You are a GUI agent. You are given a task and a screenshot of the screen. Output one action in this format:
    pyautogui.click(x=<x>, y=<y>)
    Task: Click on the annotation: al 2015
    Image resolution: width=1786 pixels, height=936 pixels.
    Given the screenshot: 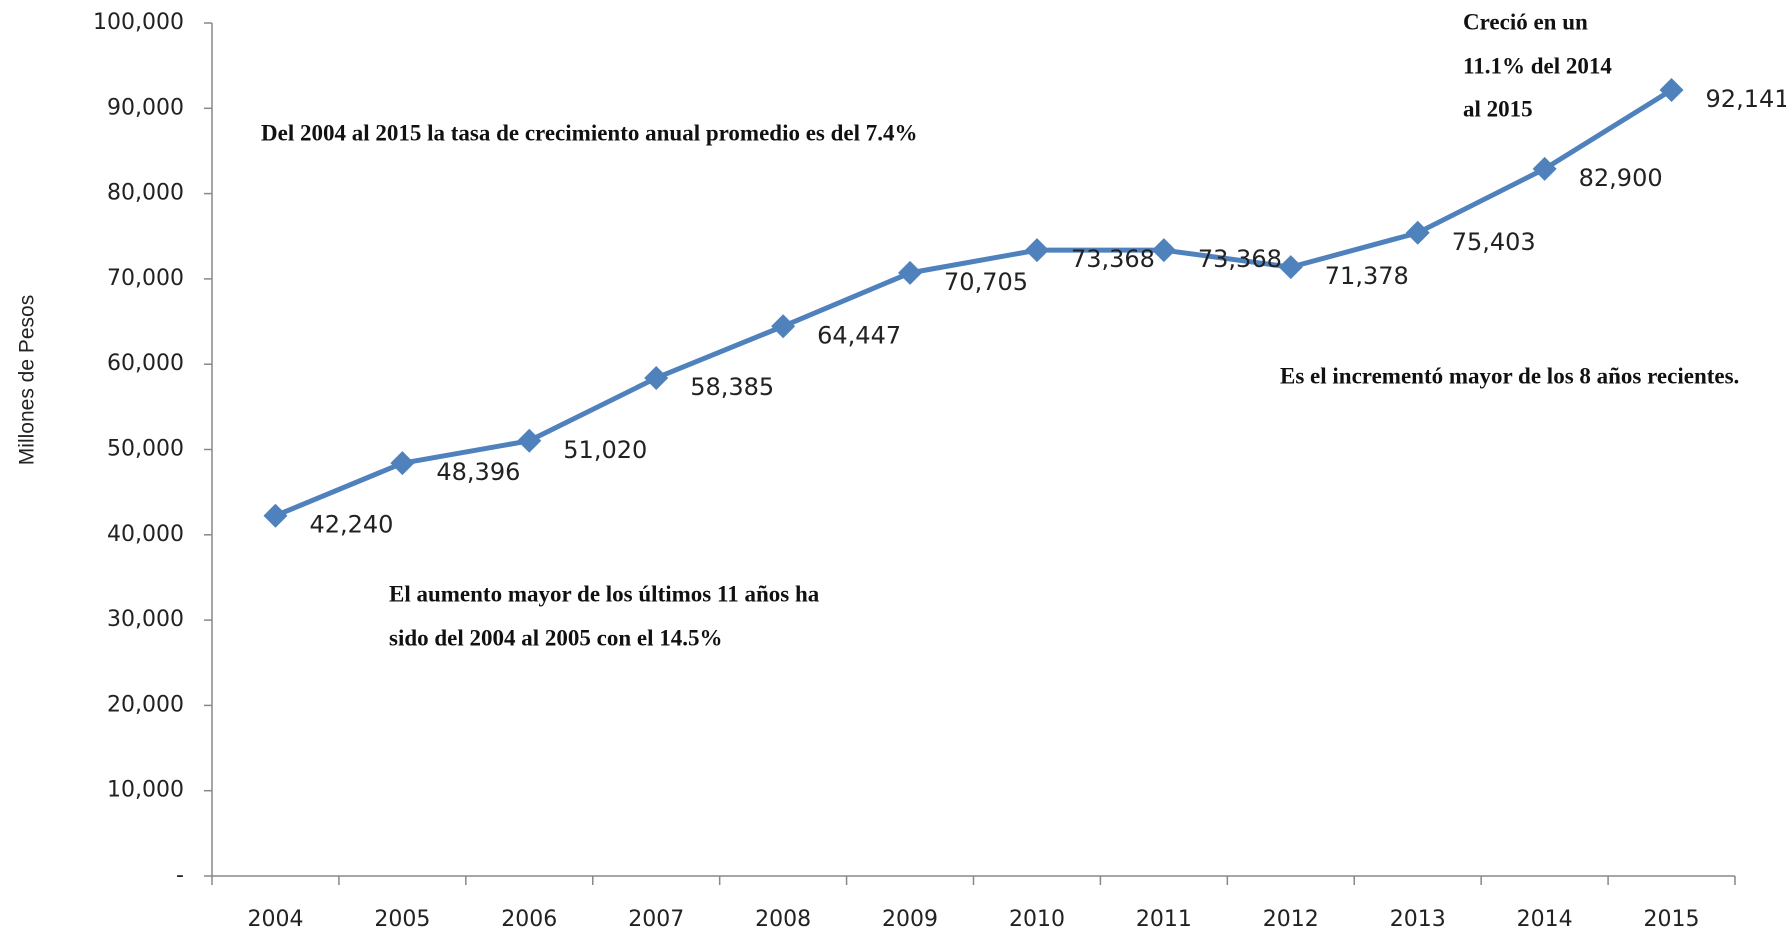 What is the action you would take?
    pyautogui.click(x=1498, y=108)
    